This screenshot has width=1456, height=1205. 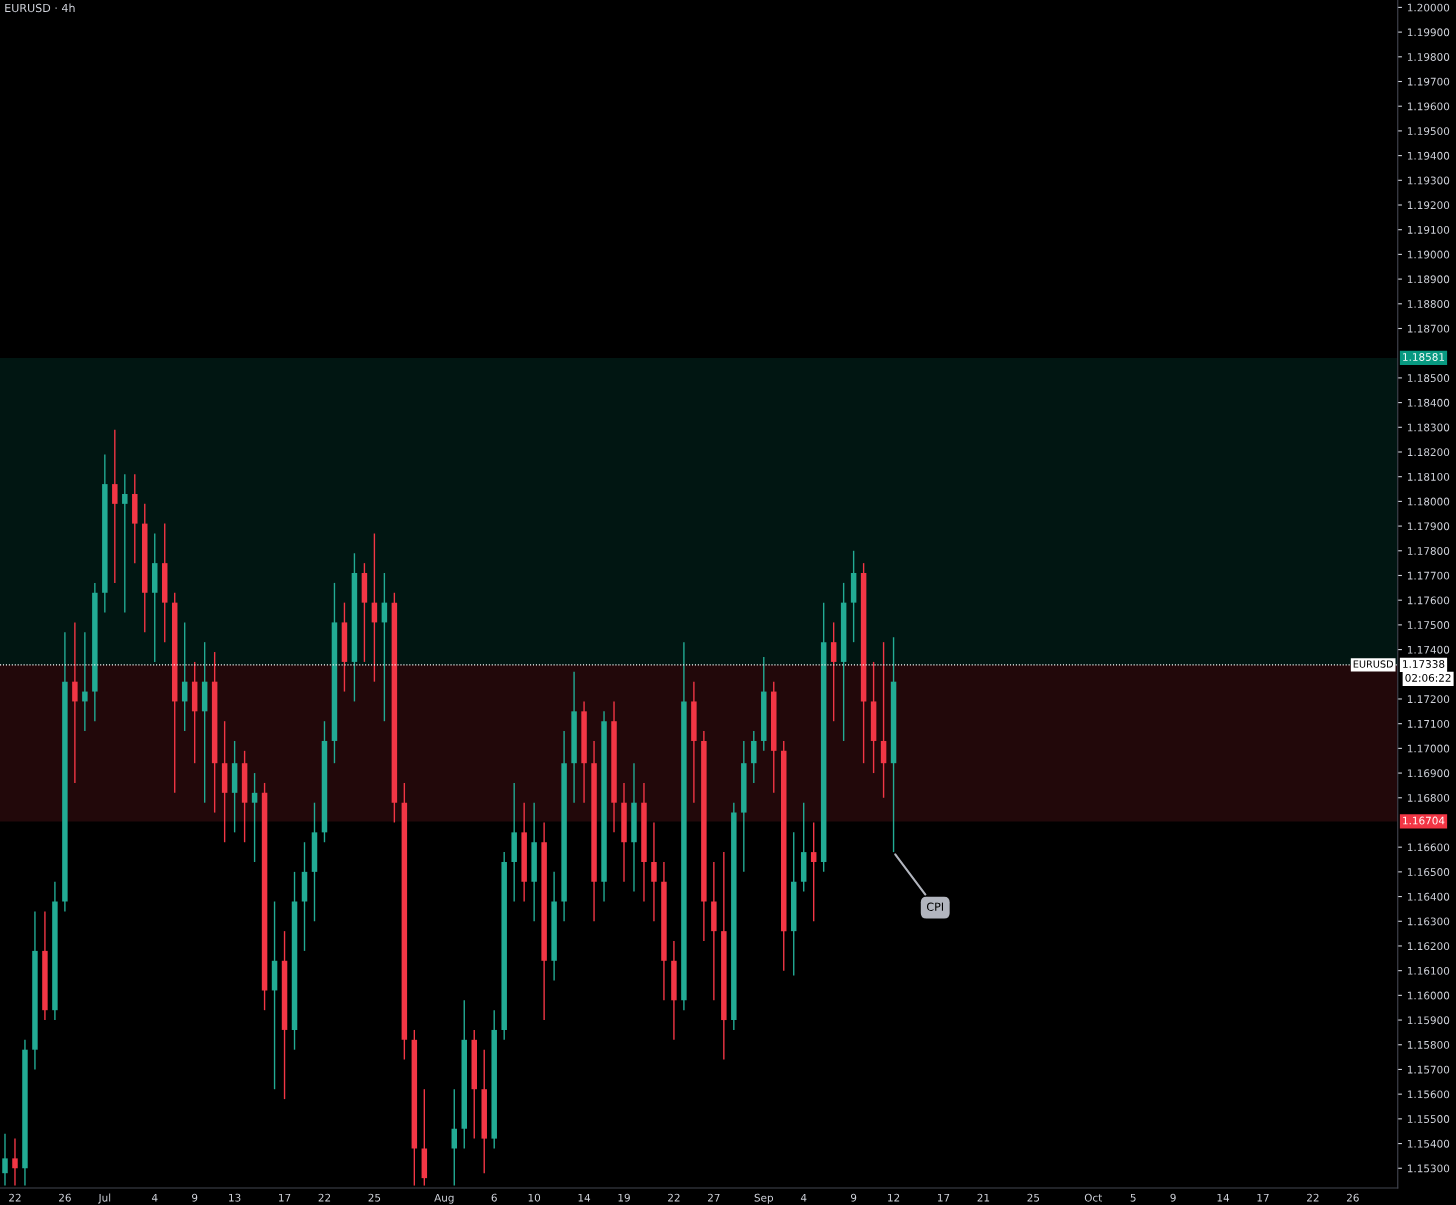 What do you see at coordinates (1428, 748) in the screenshot?
I see `y-tick-label: 1.17000` at bounding box center [1428, 748].